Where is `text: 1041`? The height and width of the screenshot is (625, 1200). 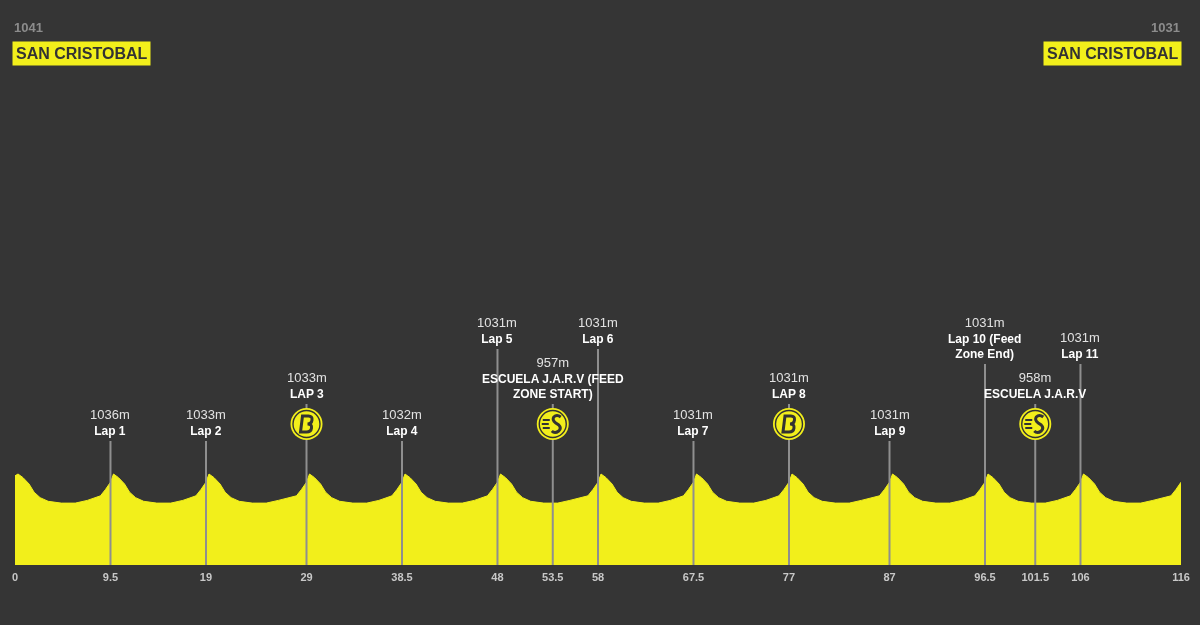 text: 1041 is located at coordinates (28, 27).